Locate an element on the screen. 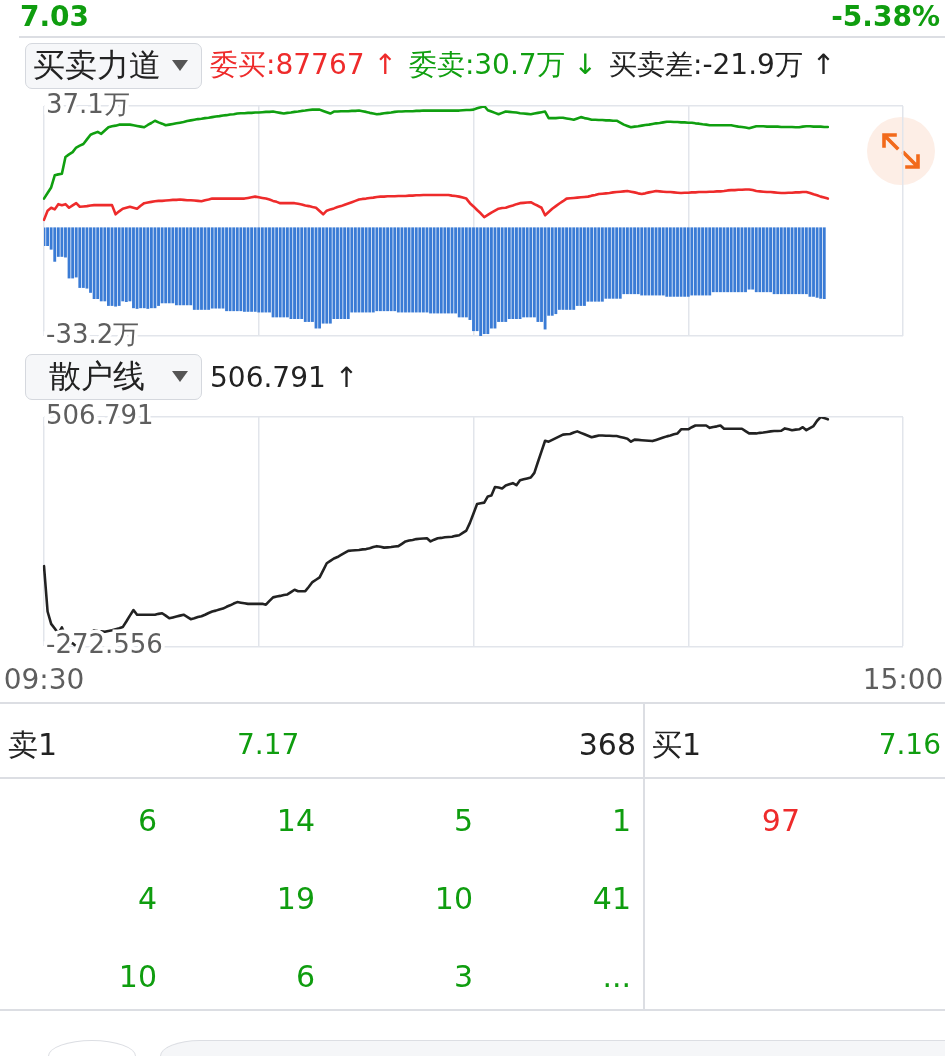  select-box: 买卖力道 is located at coordinates (113, 66).